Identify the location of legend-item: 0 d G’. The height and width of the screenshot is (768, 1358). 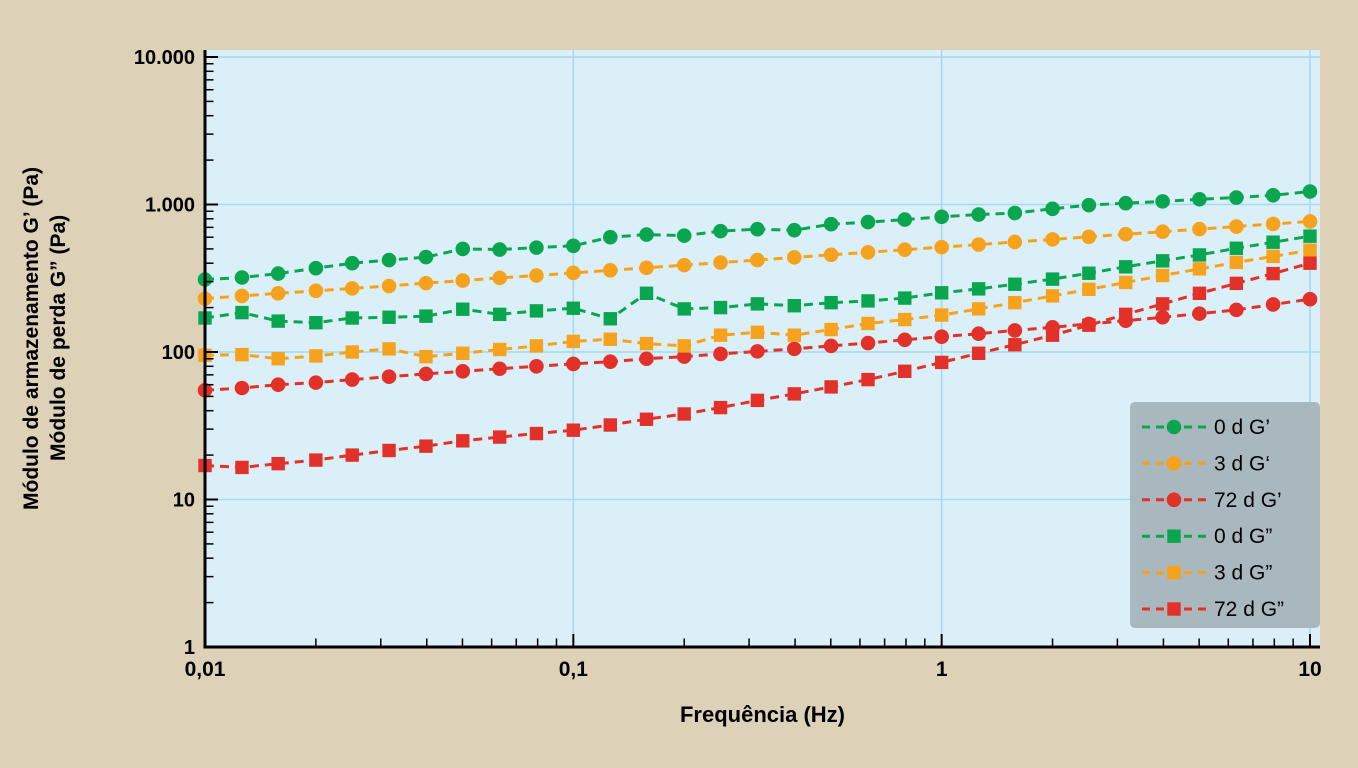
(1206, 427).